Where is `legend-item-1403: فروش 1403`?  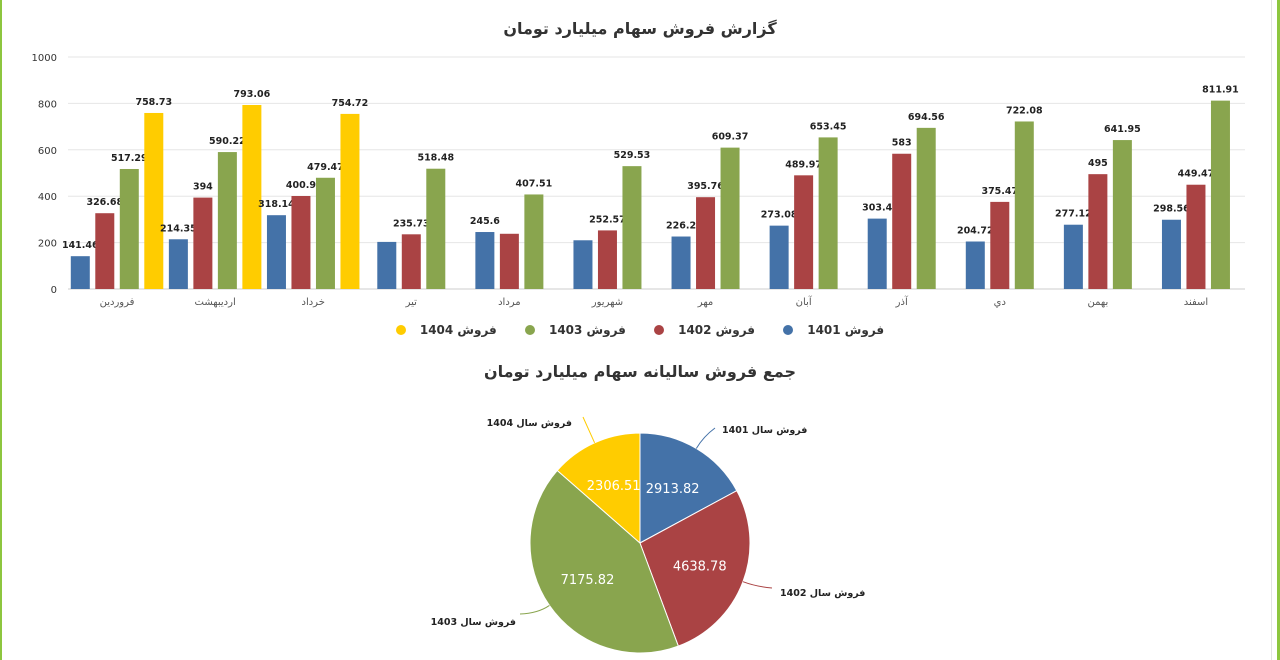
legend-item-1403: فروش 1403 is located at coordinates (575, 330).